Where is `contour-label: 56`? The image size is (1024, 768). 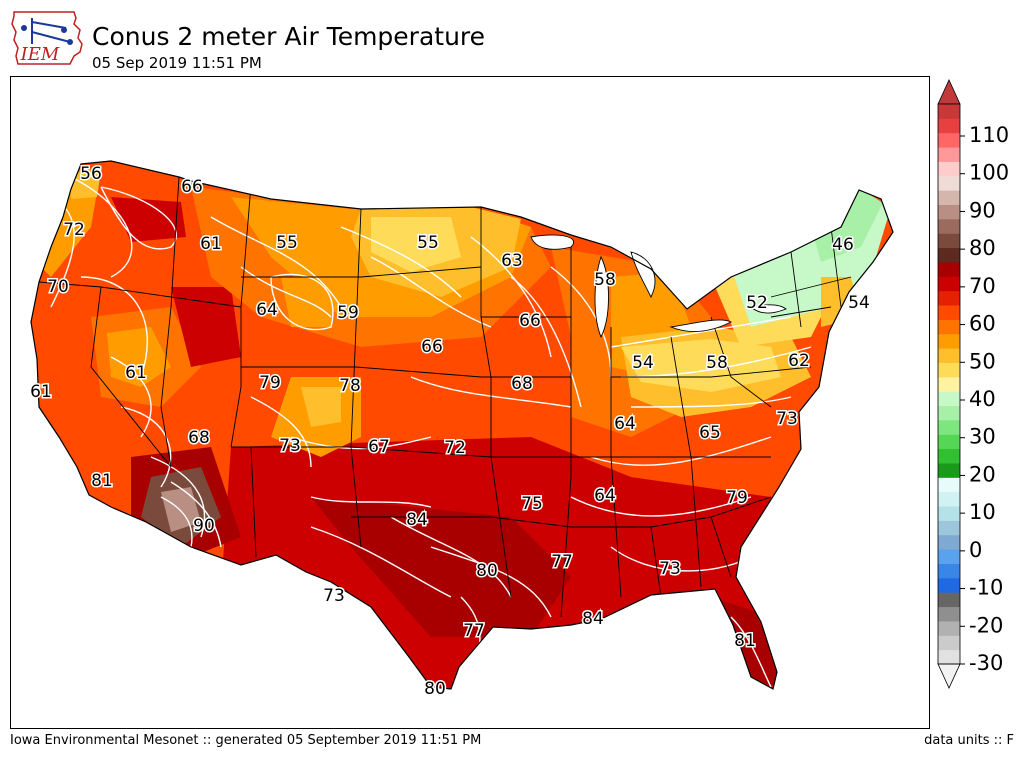
contour-label: 56 is located at coordinates (91, 174).